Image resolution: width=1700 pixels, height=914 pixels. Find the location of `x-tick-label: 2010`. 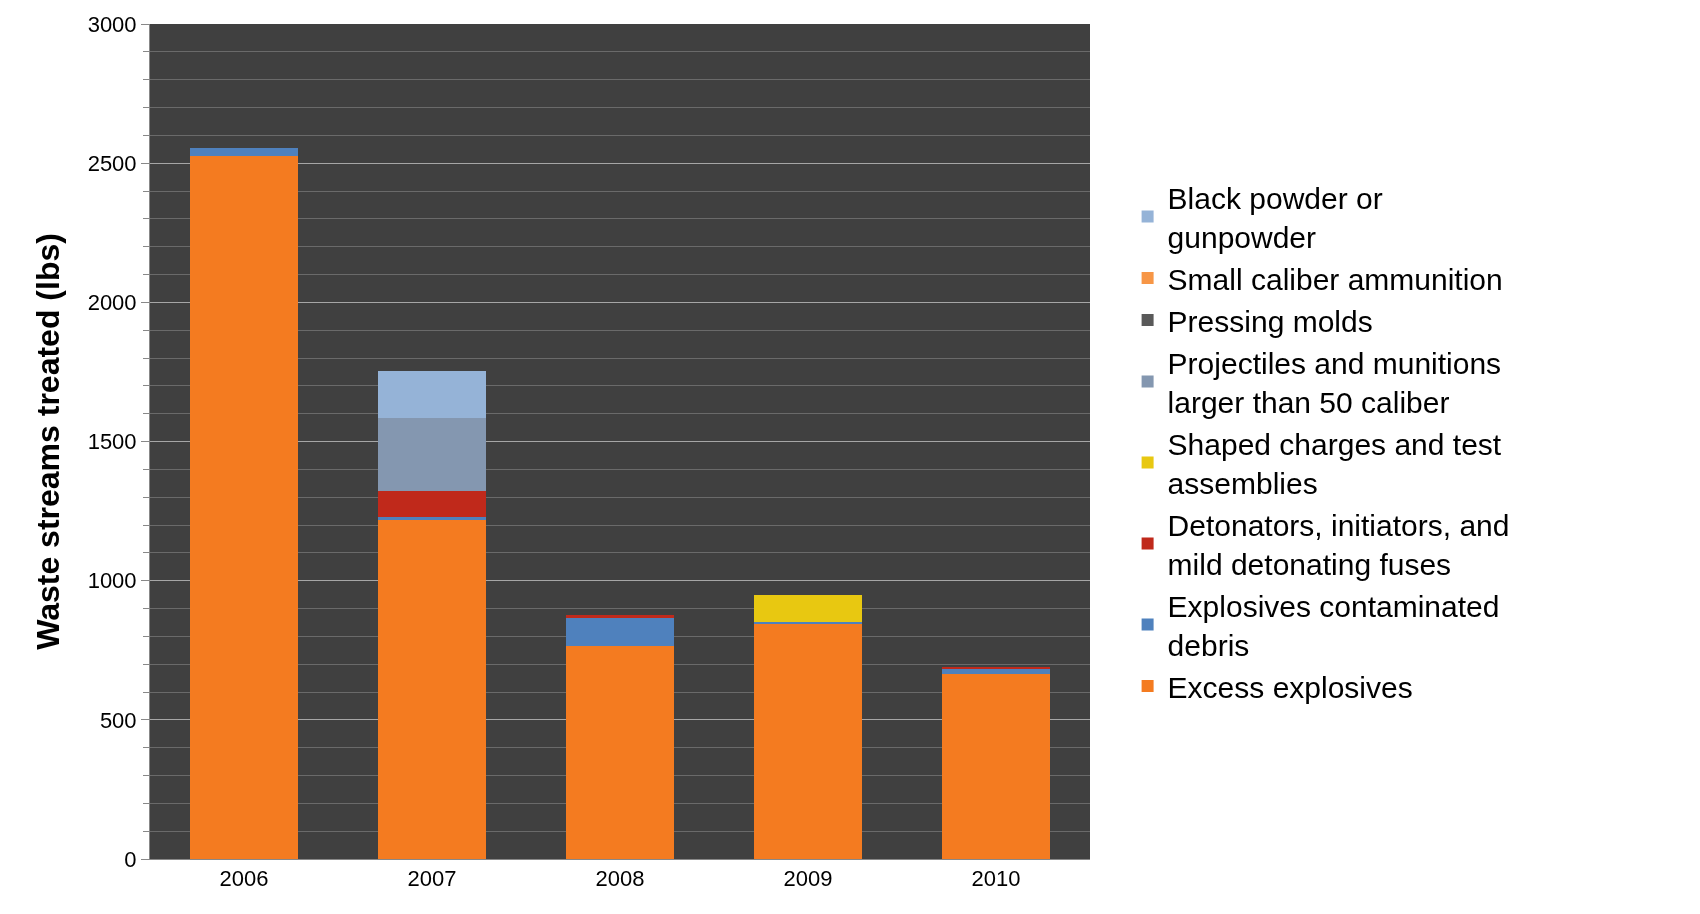

x-tick-label: 2010 is located at coordinates (996, 879).